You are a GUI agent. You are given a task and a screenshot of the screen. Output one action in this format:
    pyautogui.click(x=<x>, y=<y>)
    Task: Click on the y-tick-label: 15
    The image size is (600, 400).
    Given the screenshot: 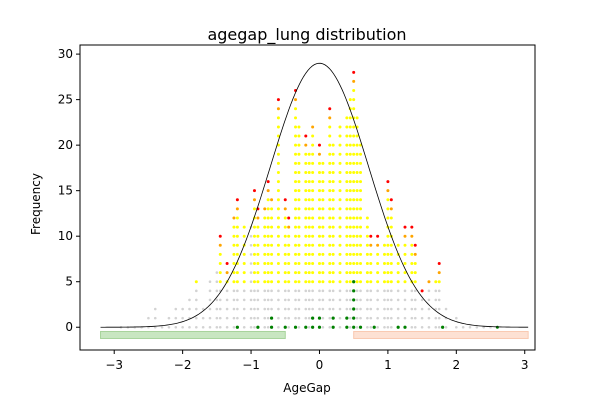 What is the action you would take?
    pyautogui.click(x=65, y=191)
    